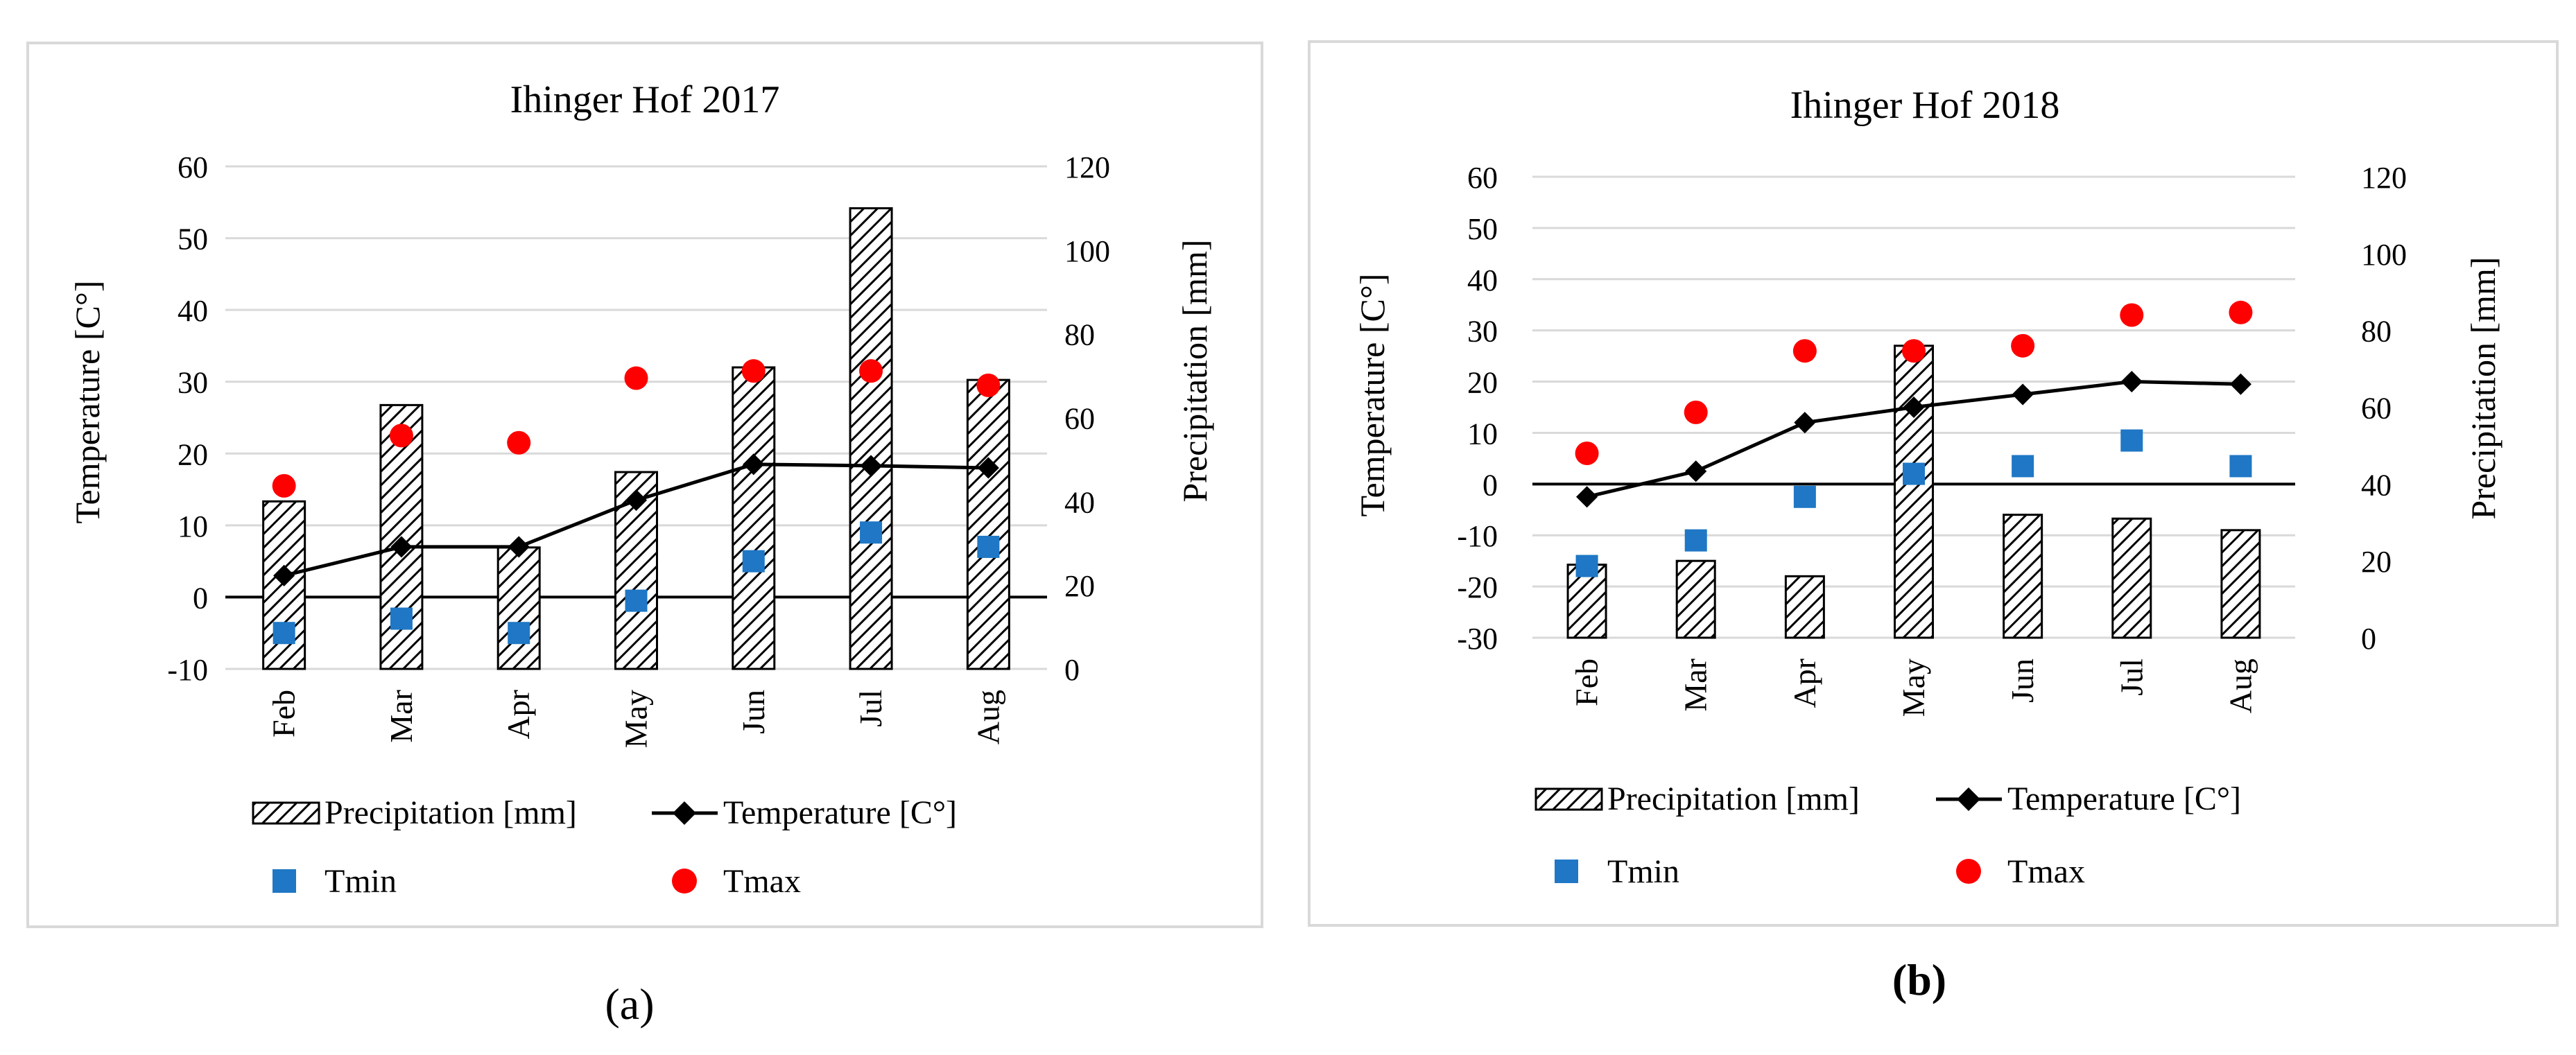 The width and height of the screenshot is (2576, 1055). What do you see at coordinates (193, 239) in the screenshot?
I see `y-tick-label: 50` at bounding box center [193, 239].